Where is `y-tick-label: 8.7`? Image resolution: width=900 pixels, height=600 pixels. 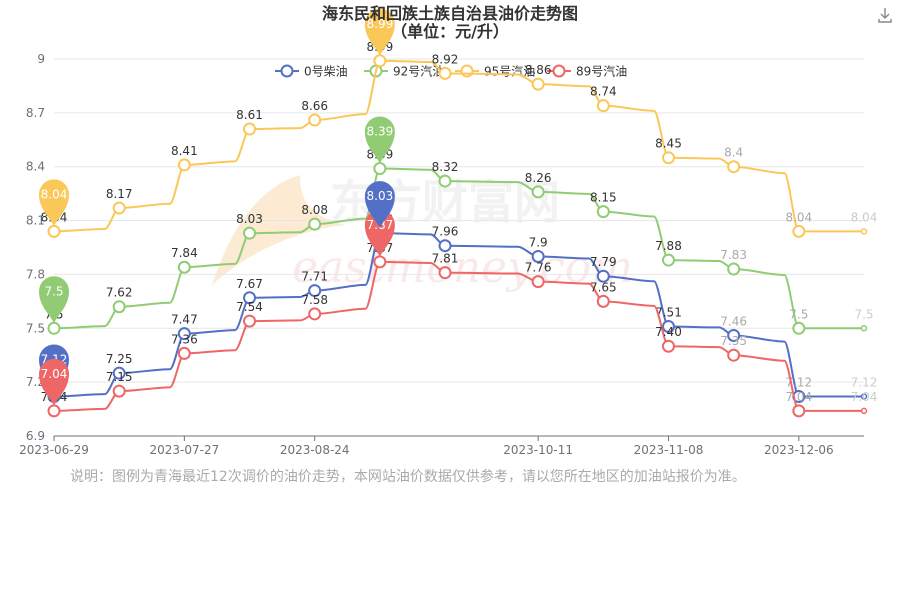
y-tick-label: 8.7 is located at coordinates (35, 113).